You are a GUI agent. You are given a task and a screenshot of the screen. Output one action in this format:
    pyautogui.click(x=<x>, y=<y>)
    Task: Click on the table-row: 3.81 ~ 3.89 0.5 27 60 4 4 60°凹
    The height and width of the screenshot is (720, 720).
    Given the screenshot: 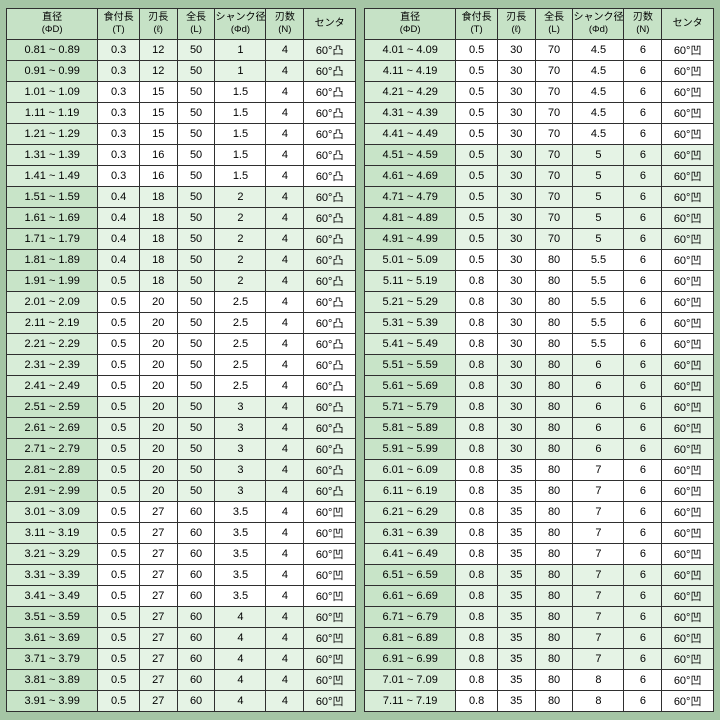 What is the action you would take?
    pyautogui.click(x=180, y=680)
    